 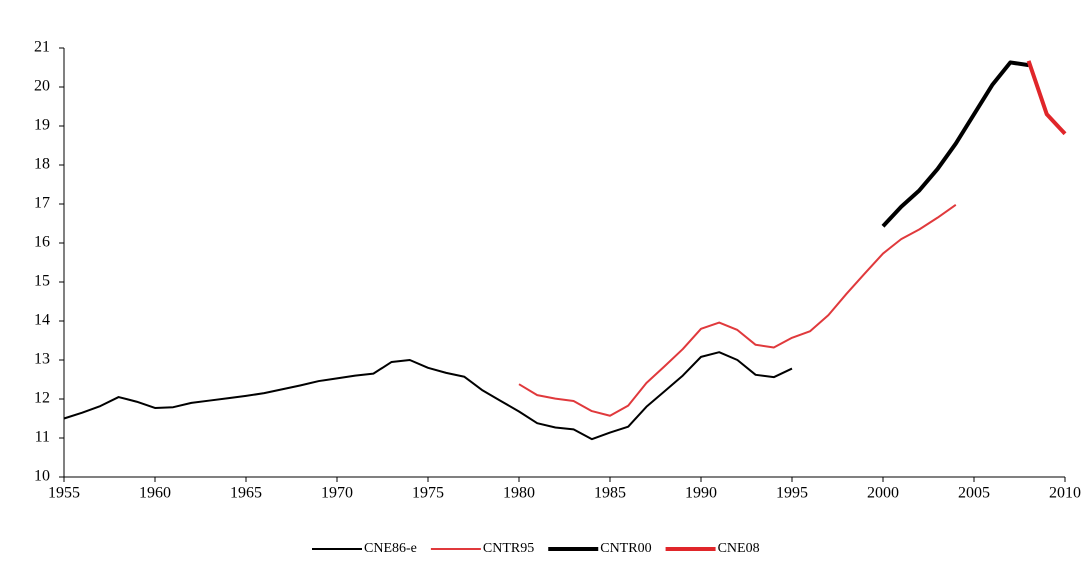 What do you see at coordinates (508, 548) in the screenshot?
I see `legend-label: CNTR95` at bounding box center [508, 548].